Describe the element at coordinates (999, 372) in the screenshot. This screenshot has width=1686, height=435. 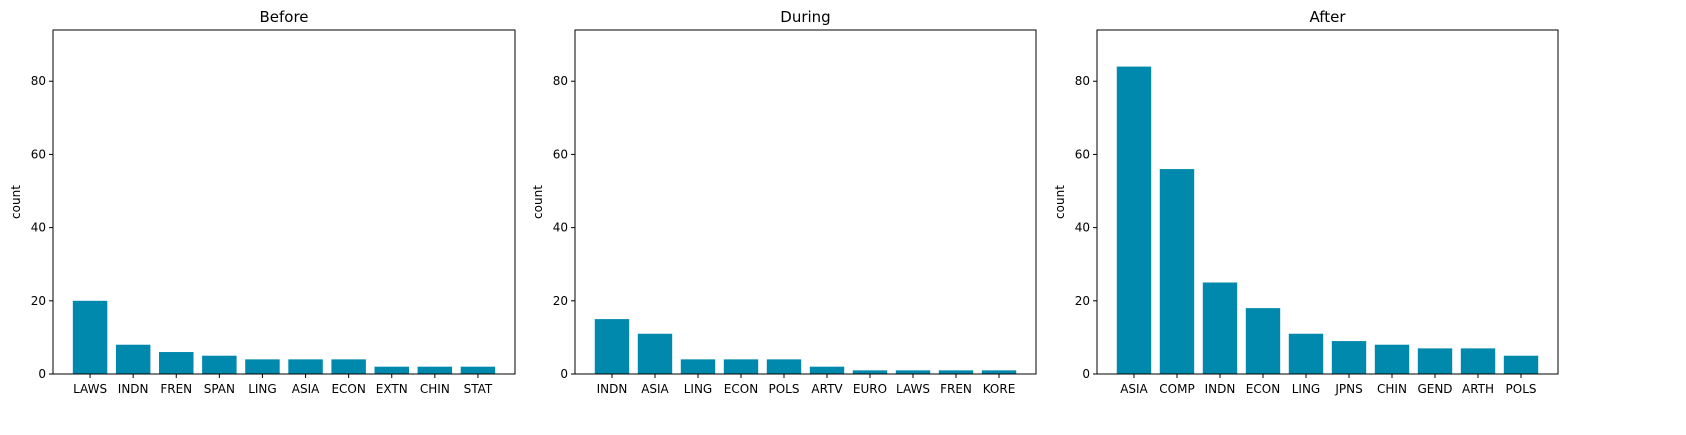
I see `bar-kore` at that location.